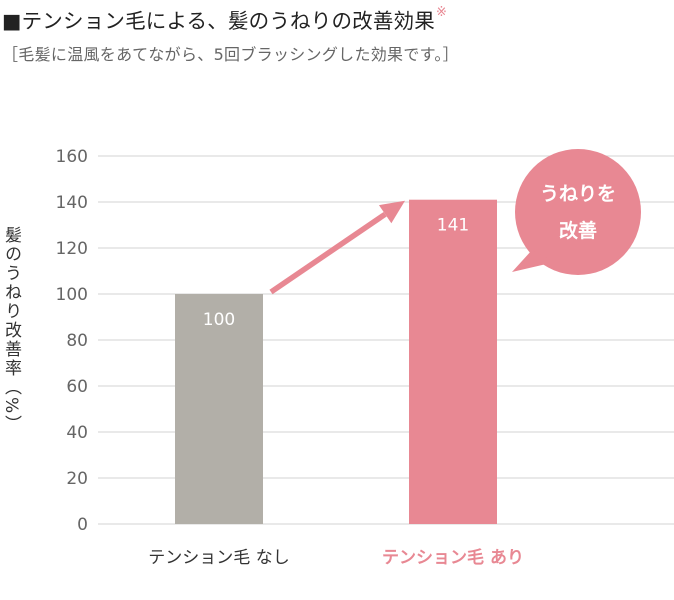  I want to click on y-tick-label: 0, so click(82, 525).